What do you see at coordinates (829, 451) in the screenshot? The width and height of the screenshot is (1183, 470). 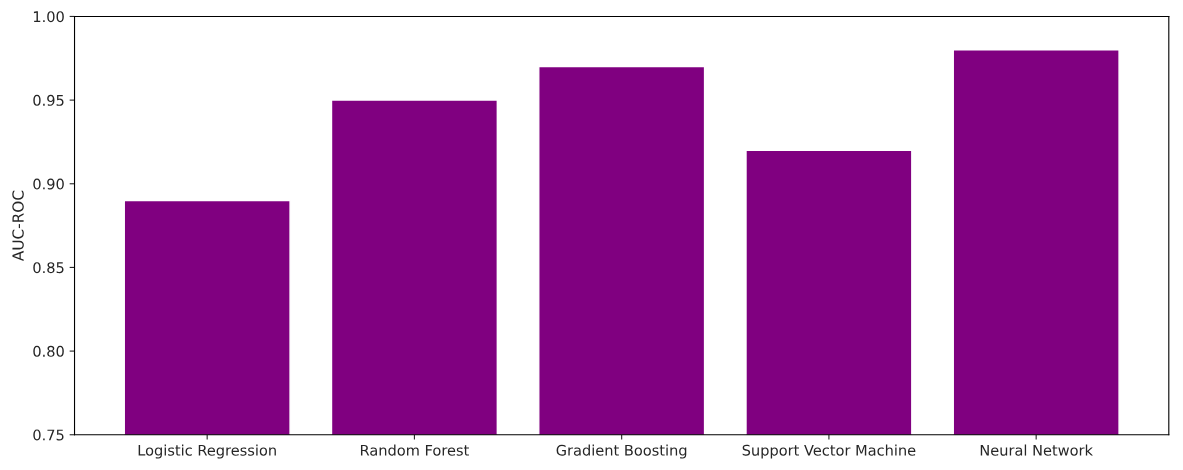 I see `x-tick-label: Support Vector Machine` at bounding box center [829, 451].